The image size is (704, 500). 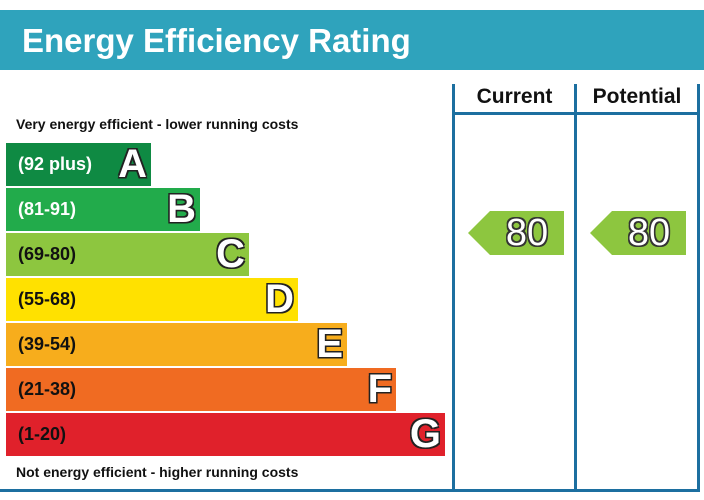 I want to click on band-letter-label: E, so click(x=329, y=344).